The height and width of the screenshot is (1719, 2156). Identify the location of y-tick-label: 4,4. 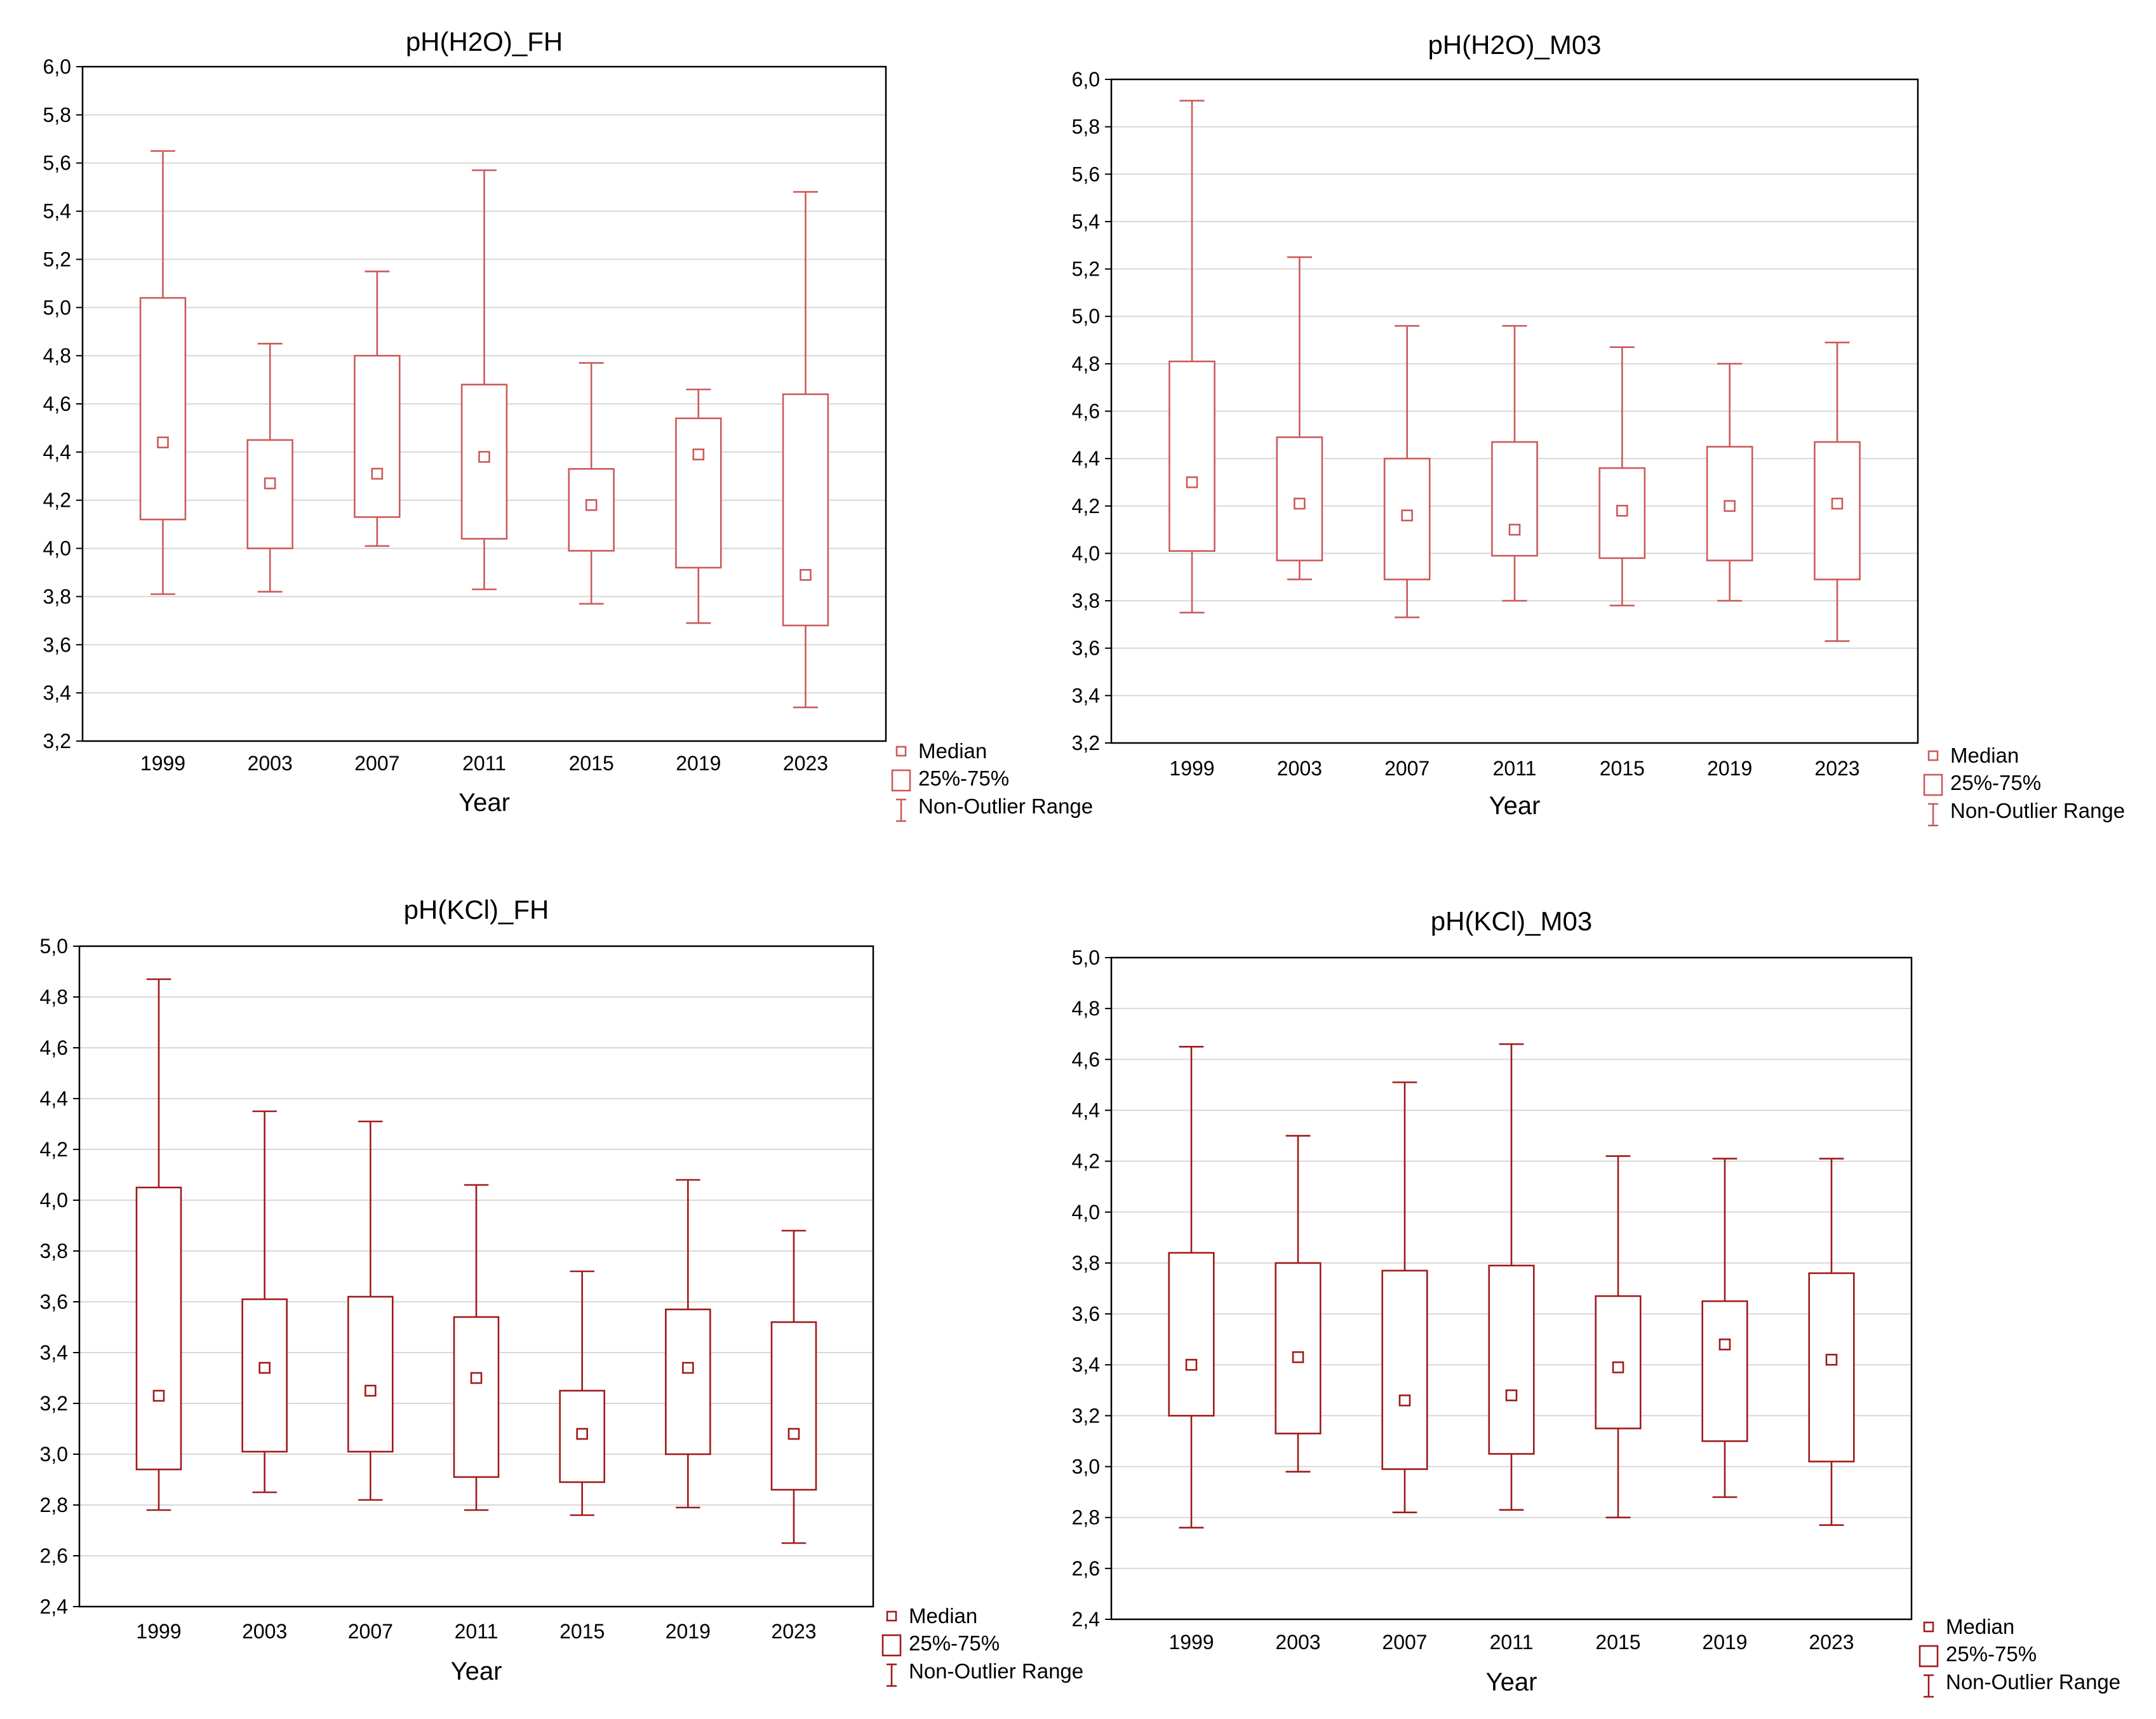
(1086, 458).